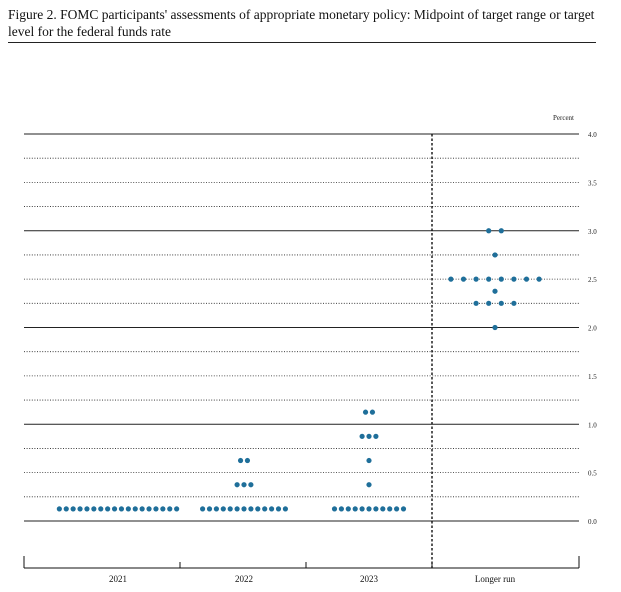  I want to click on x-category-label: 2023, so click(369, 579).